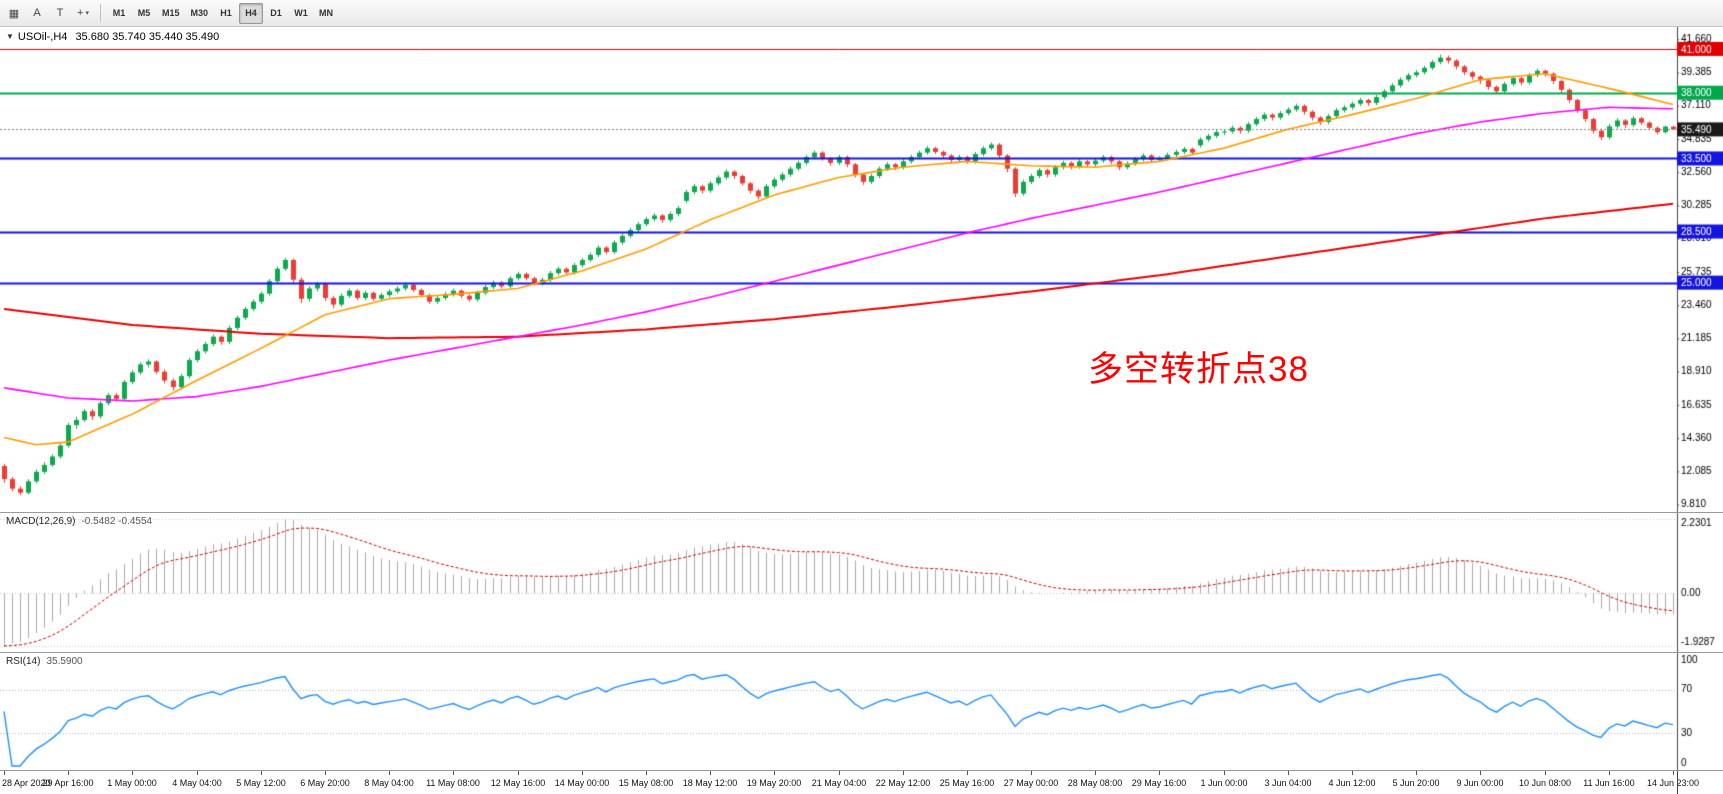  Describe the element at coordinates (26, 783) in the screenshot. I see `time-axis-label: 28 Apr 2020` at that location.